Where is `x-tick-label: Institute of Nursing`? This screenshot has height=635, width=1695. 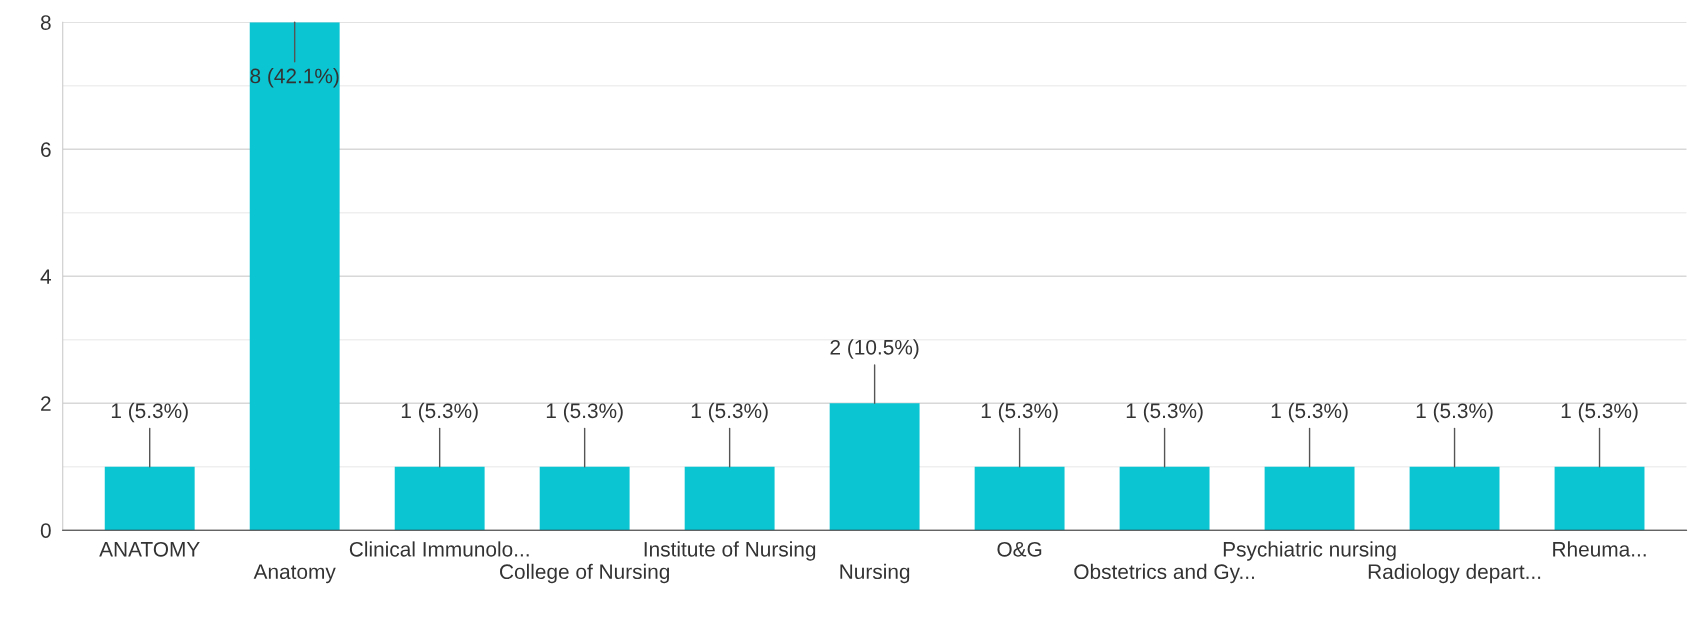 x-tick-label: Institute of Nursing is located at coordinates (730, 551).